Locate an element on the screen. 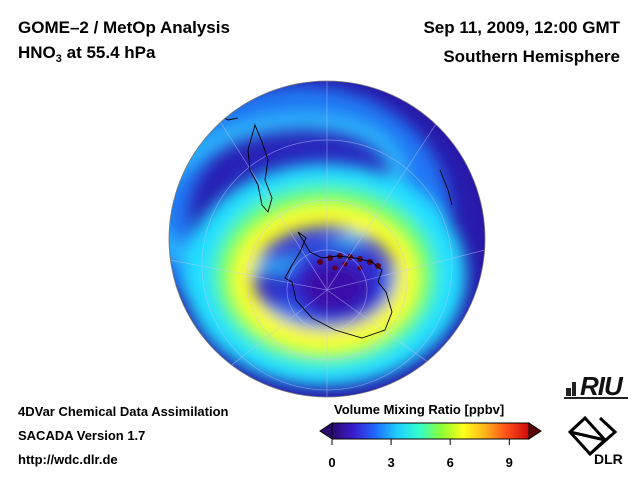  date-label: Sep 11, 2009, 12:00 GMT is located at coordinates (521, 27).